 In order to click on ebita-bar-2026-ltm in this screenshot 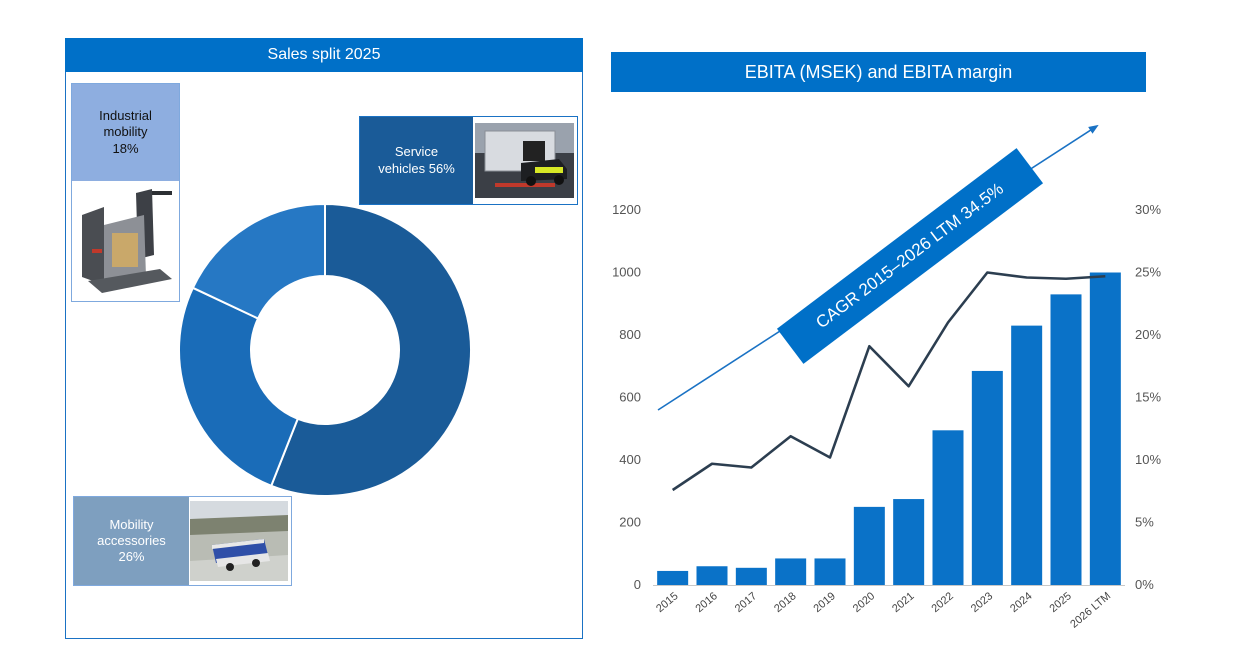, I will do `click(1105, 428)`.